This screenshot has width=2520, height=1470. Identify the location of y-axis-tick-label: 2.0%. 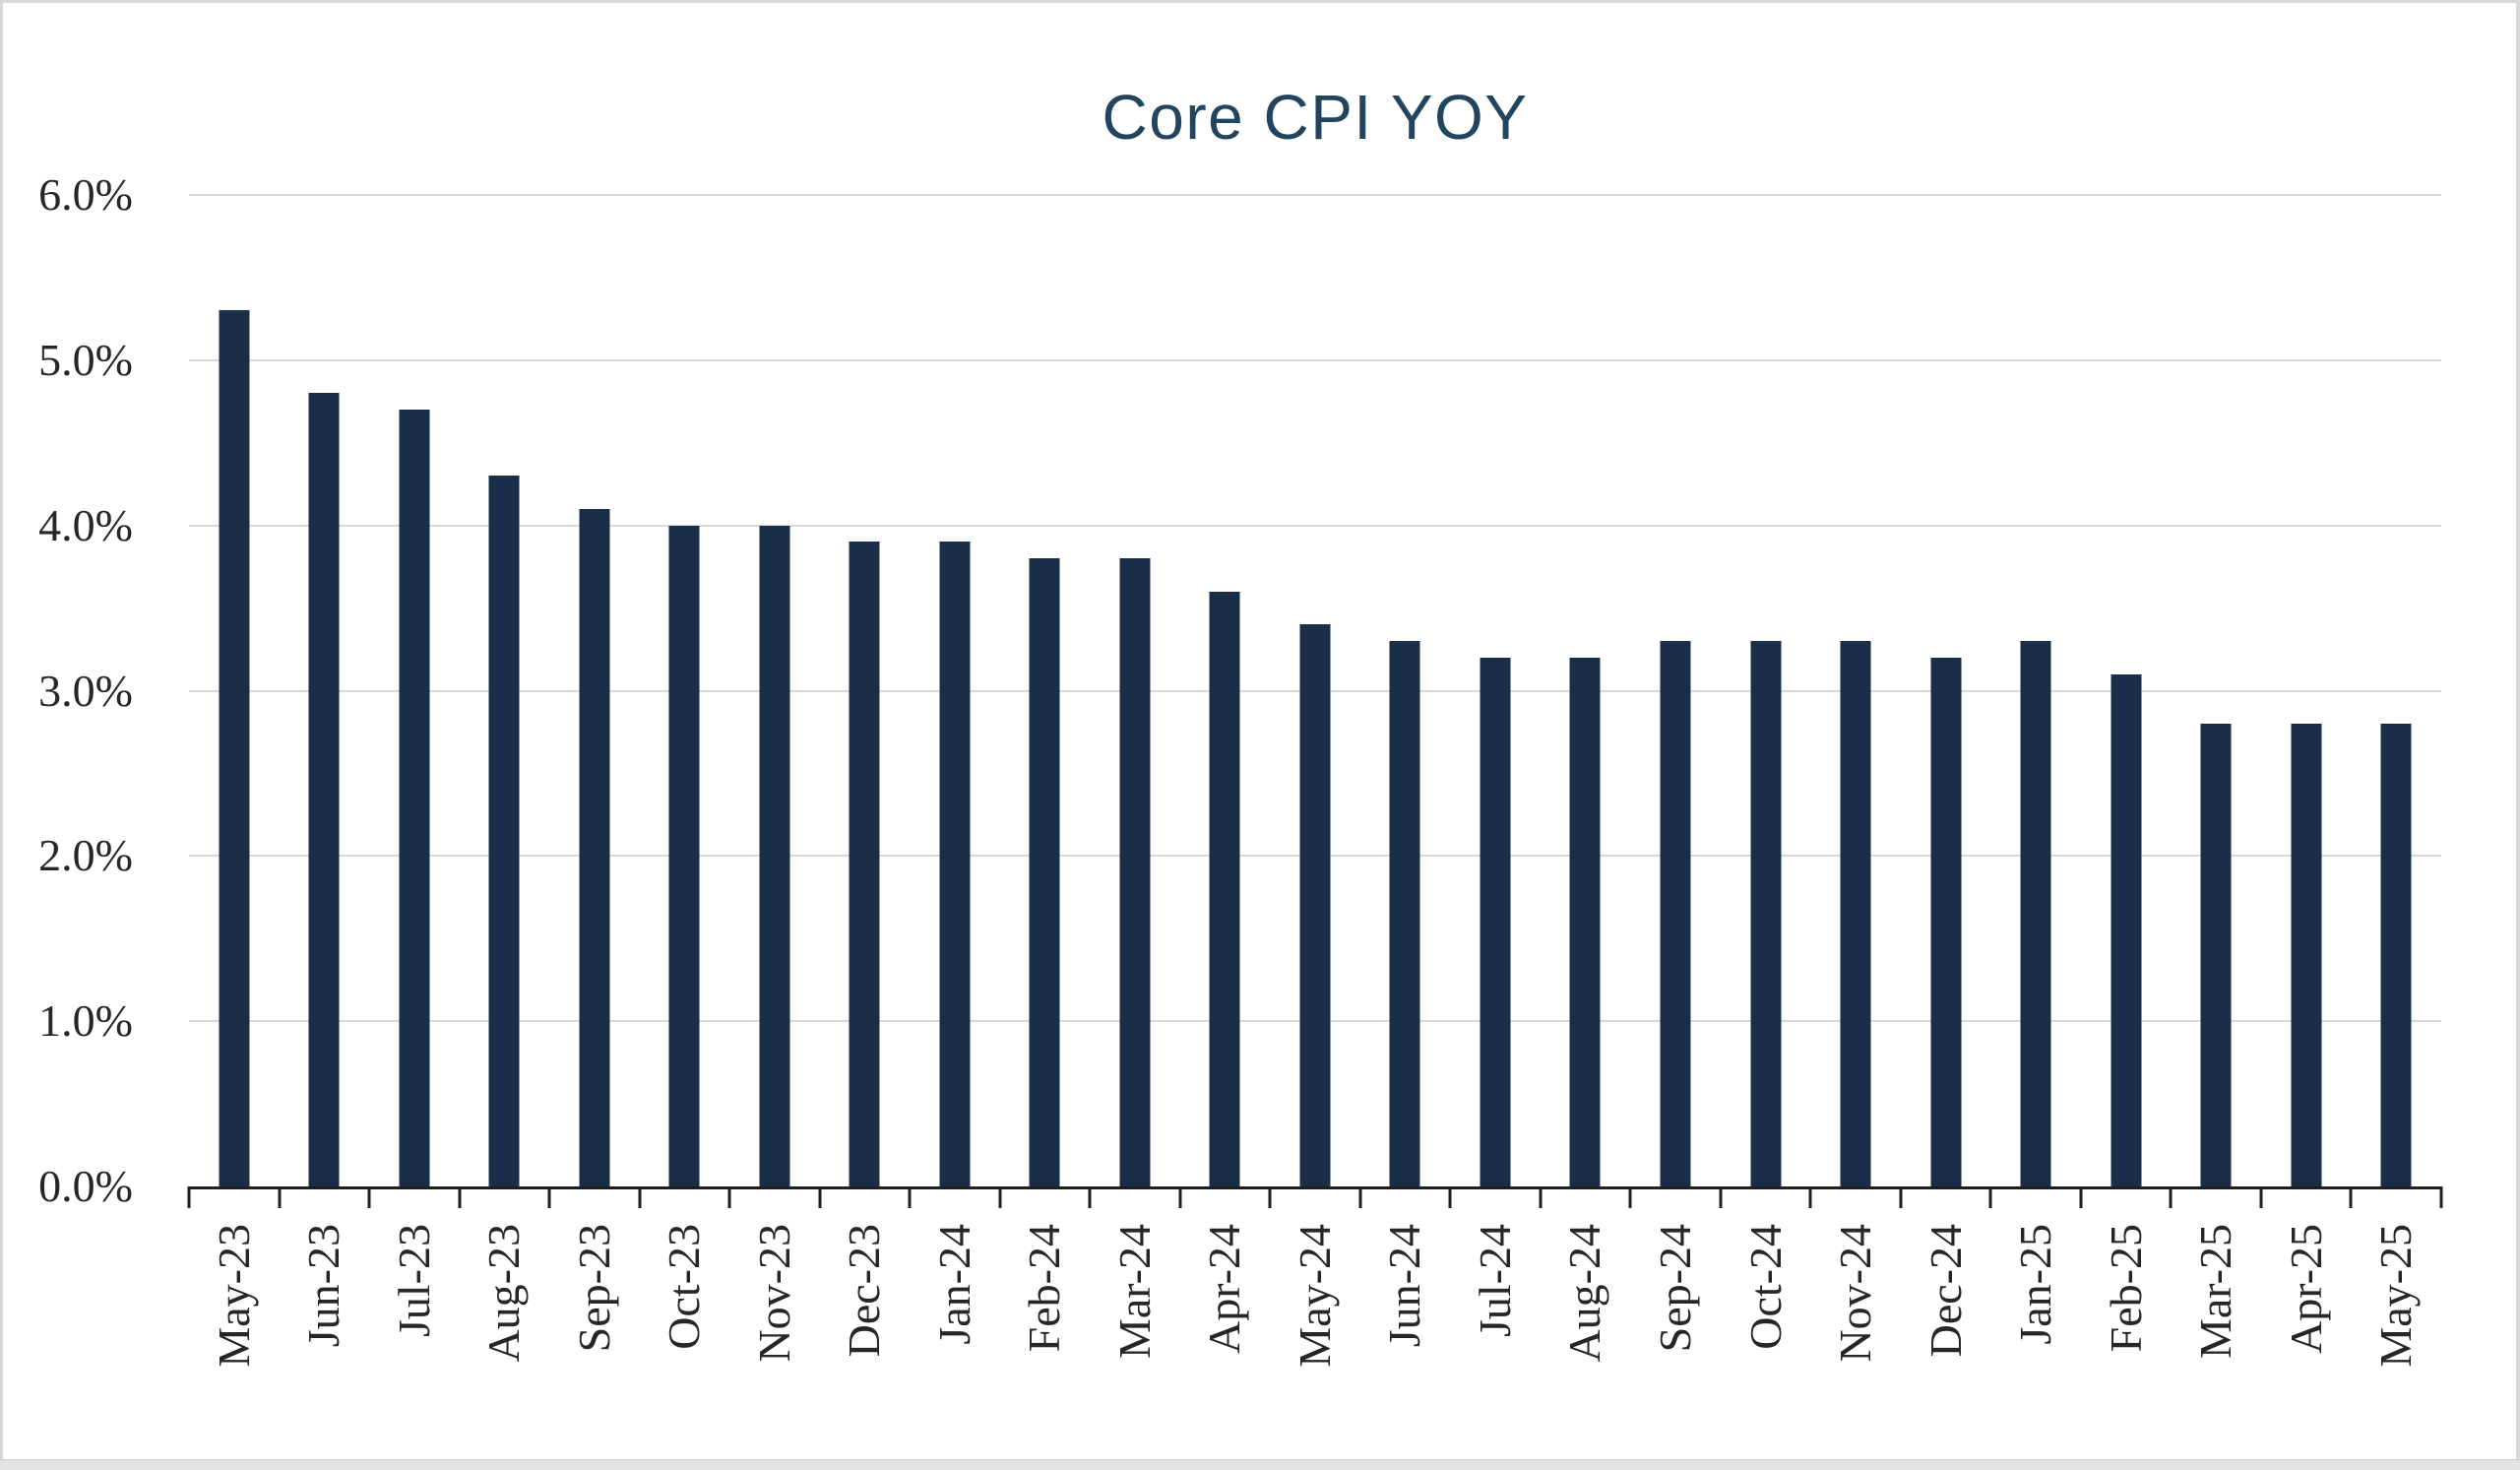
(85, 855).